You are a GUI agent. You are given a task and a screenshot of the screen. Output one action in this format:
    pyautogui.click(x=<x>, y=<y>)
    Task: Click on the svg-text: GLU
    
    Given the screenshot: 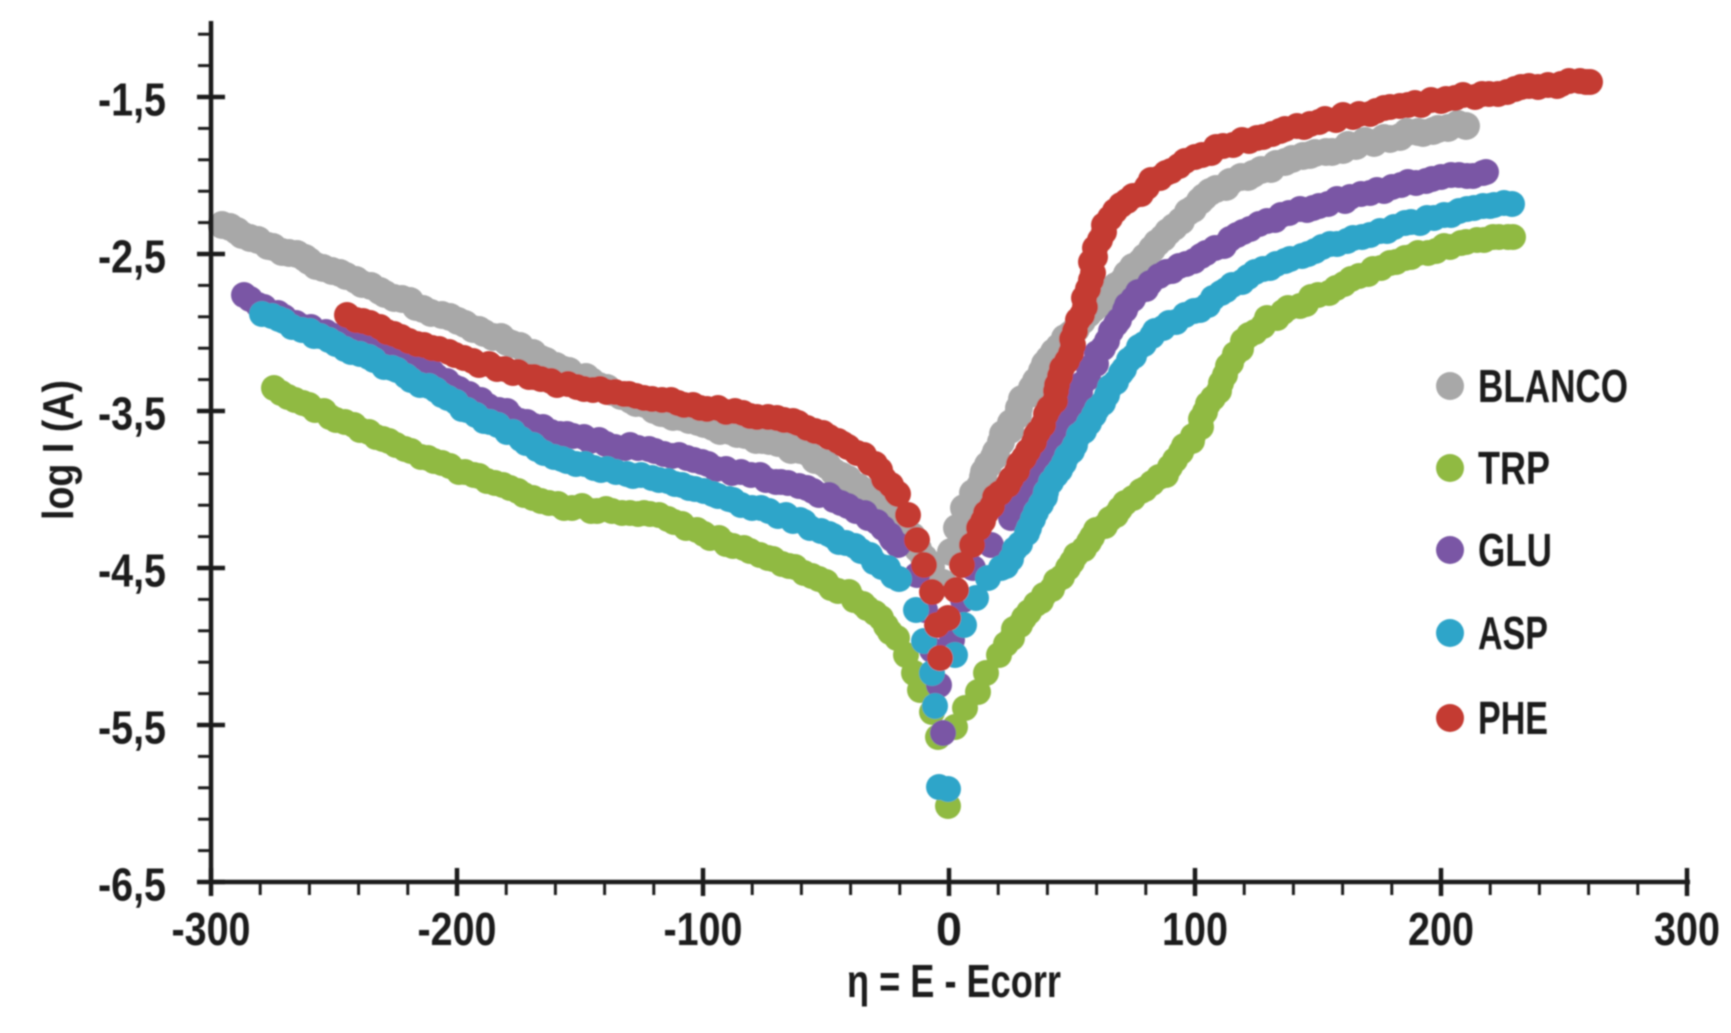 What is the action you would take?
    pyautogui.click(x=1515, y=550)
    